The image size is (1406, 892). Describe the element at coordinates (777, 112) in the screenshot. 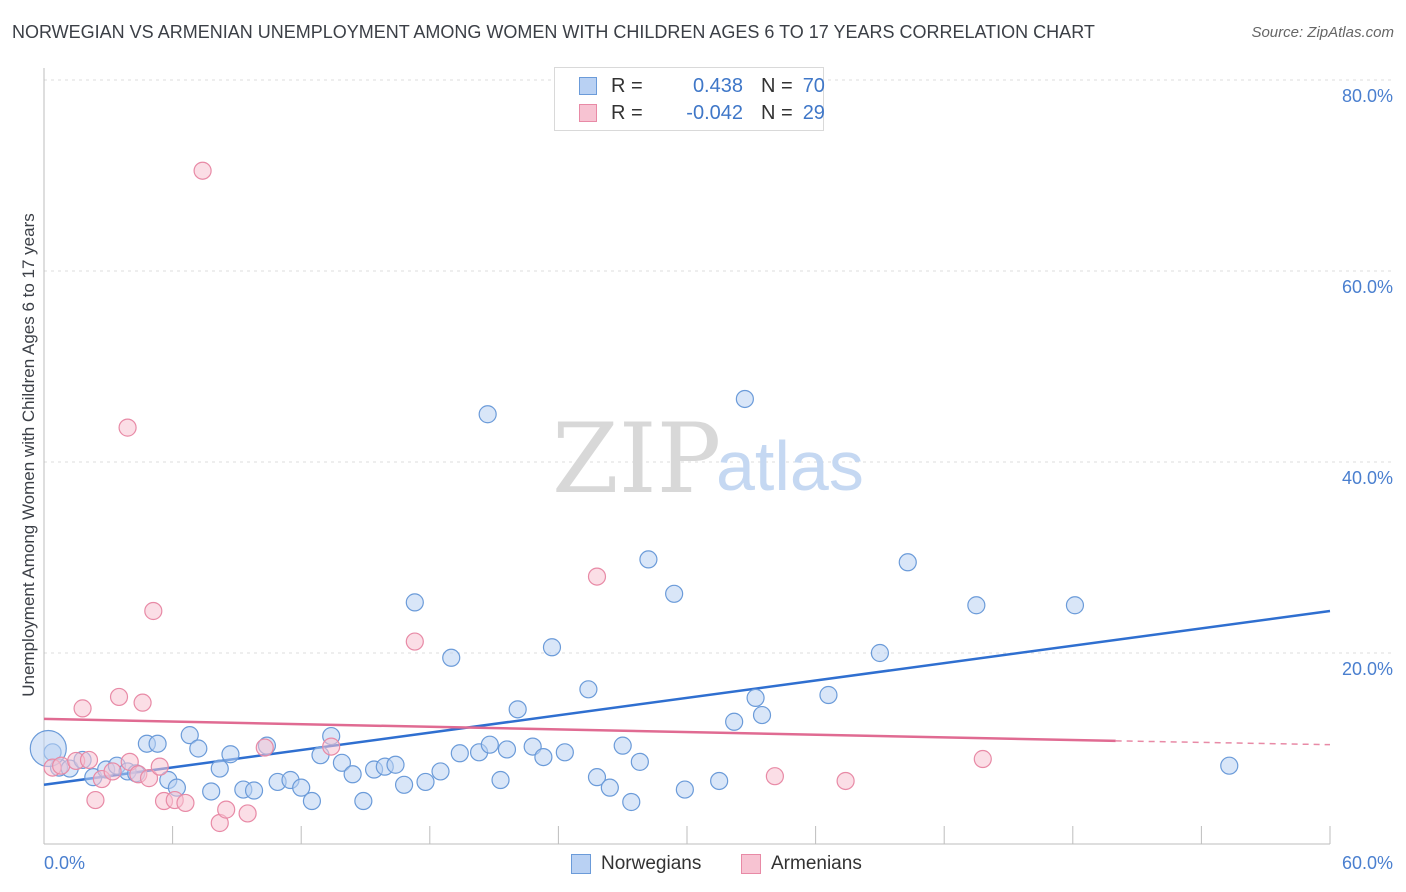

I see `legend-n-label: N =` at that location.